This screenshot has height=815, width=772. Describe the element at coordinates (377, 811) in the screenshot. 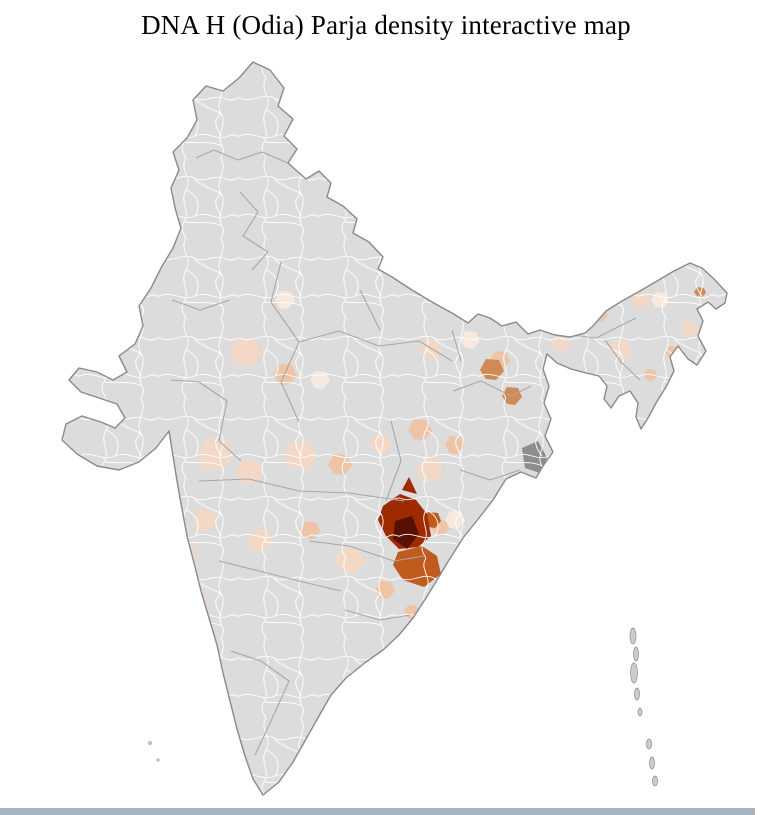

I see `horizontal-scrollbar` at that location.